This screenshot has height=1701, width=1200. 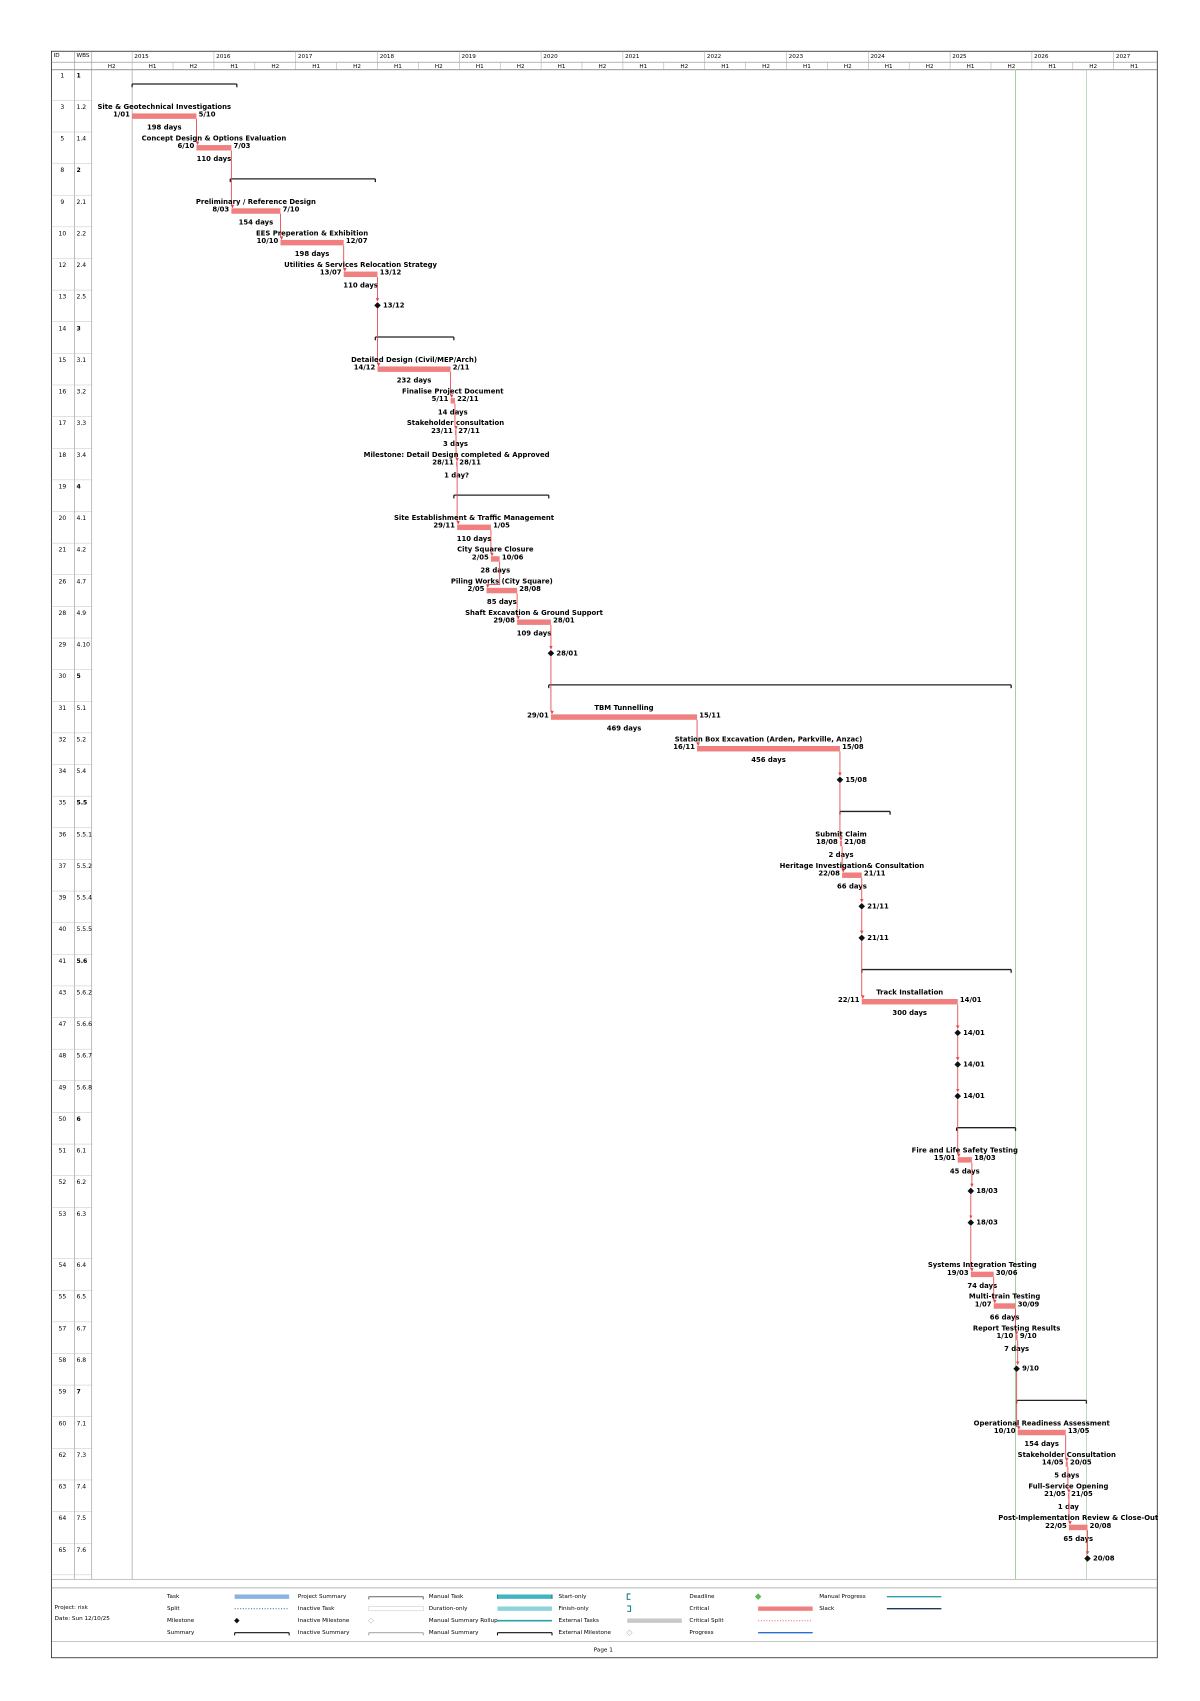 I want to click on row-wbs: 5.5.2, so click(x=85, y=866).